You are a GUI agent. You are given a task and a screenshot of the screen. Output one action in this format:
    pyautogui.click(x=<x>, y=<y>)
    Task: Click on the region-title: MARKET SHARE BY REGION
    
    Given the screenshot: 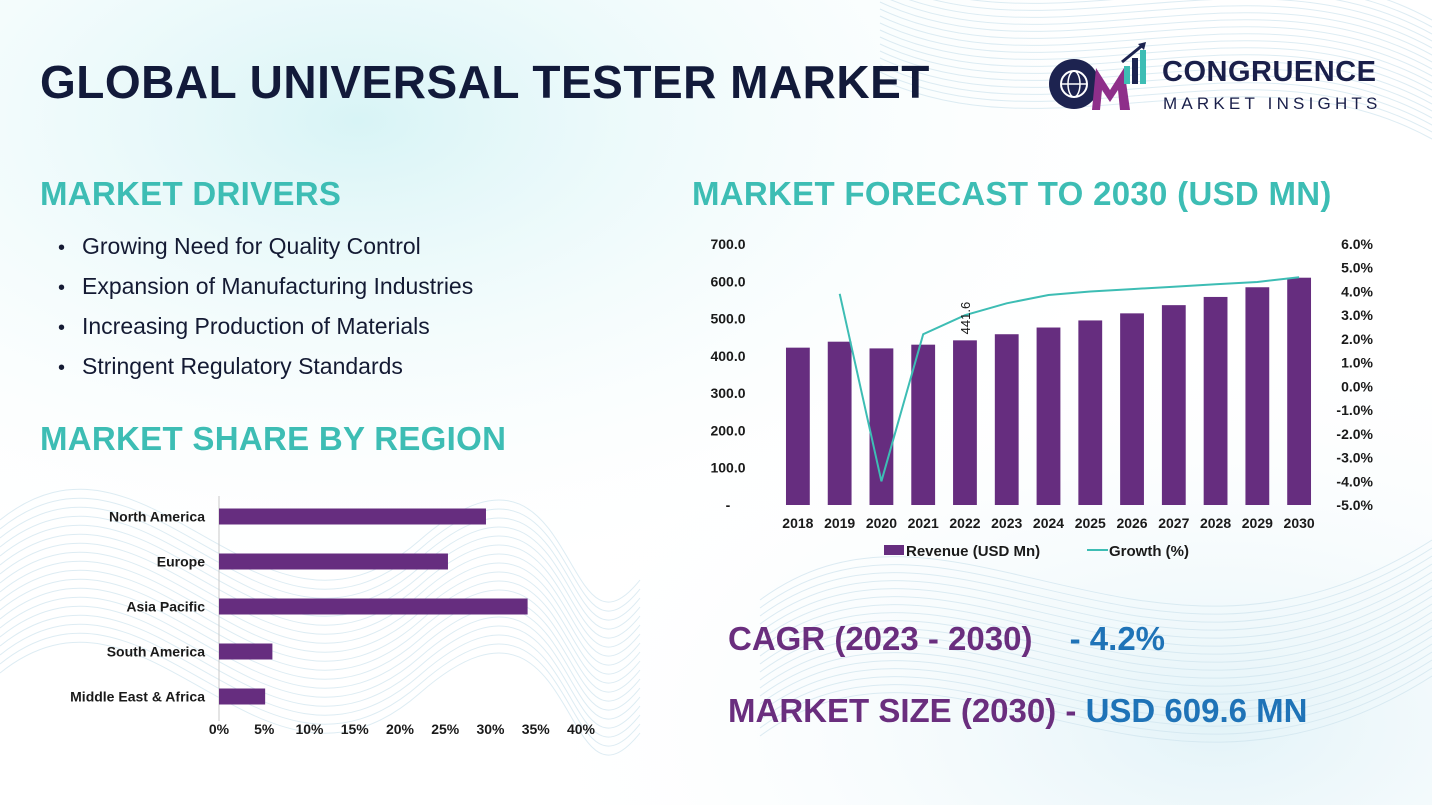 What is the action you would take?
    pyautogui.click(x=273, y=438)
    